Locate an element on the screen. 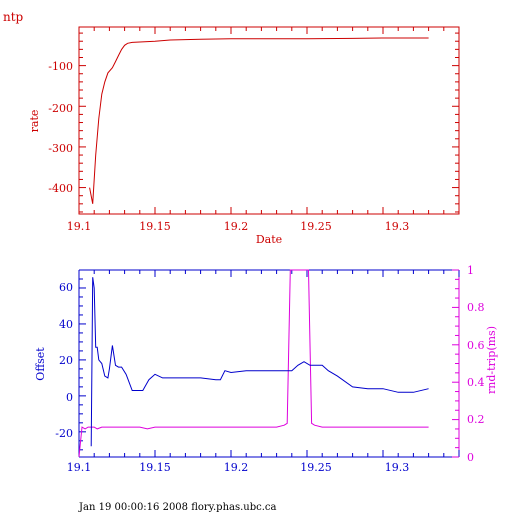 This screenshot has width=512, height=512. top-xtick-label: 19.2 is located at coordinates (236, 226).